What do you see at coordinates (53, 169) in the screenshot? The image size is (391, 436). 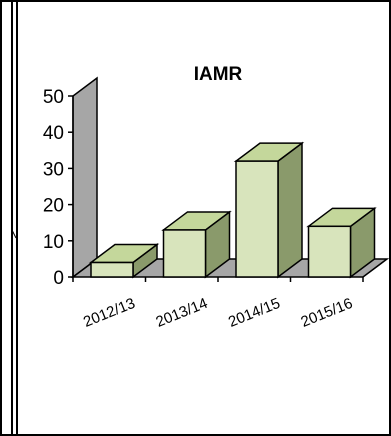 I see `y-tick-label: 30` at bounding box center [53, 169].